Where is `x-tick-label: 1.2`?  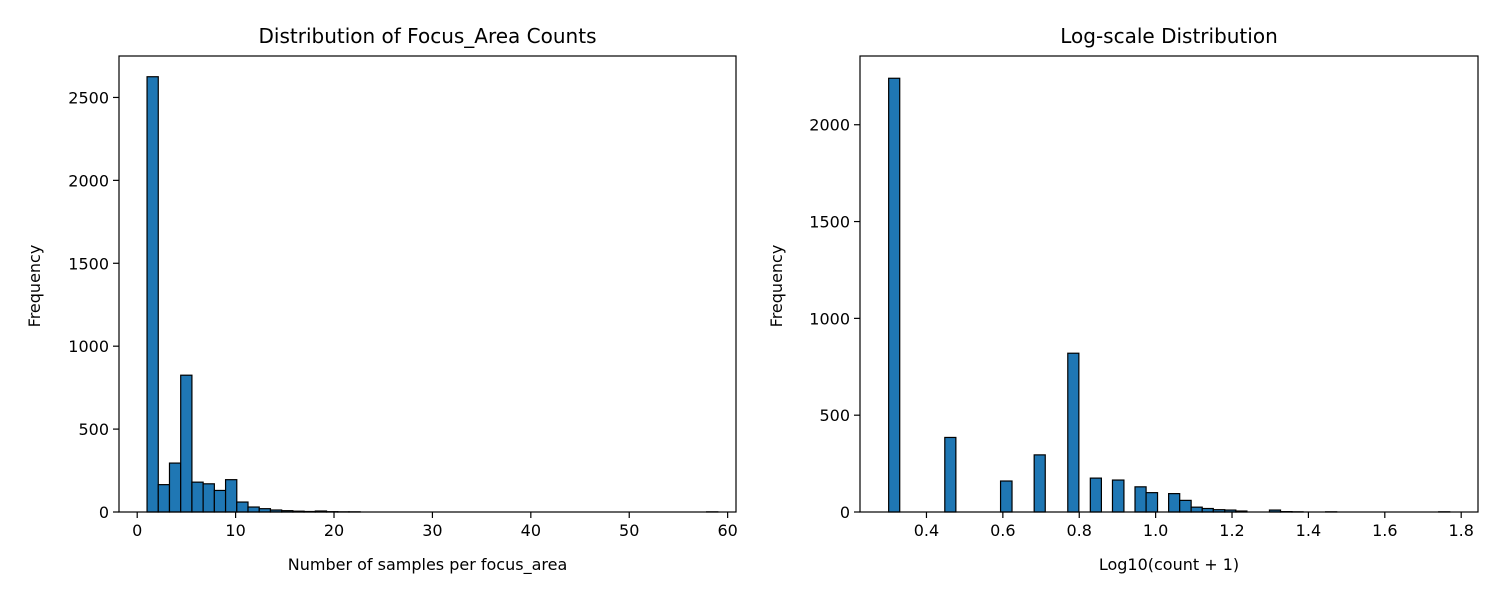
x-tick-label: 1.2 is located at coordinates (1231, 530).